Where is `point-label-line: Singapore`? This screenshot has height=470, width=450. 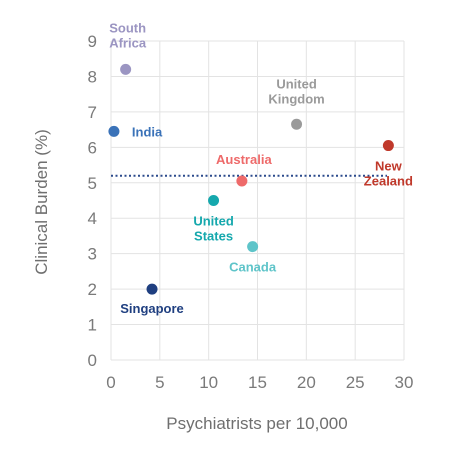 point-label-line: Singapore is located at coordinates (152, 308).